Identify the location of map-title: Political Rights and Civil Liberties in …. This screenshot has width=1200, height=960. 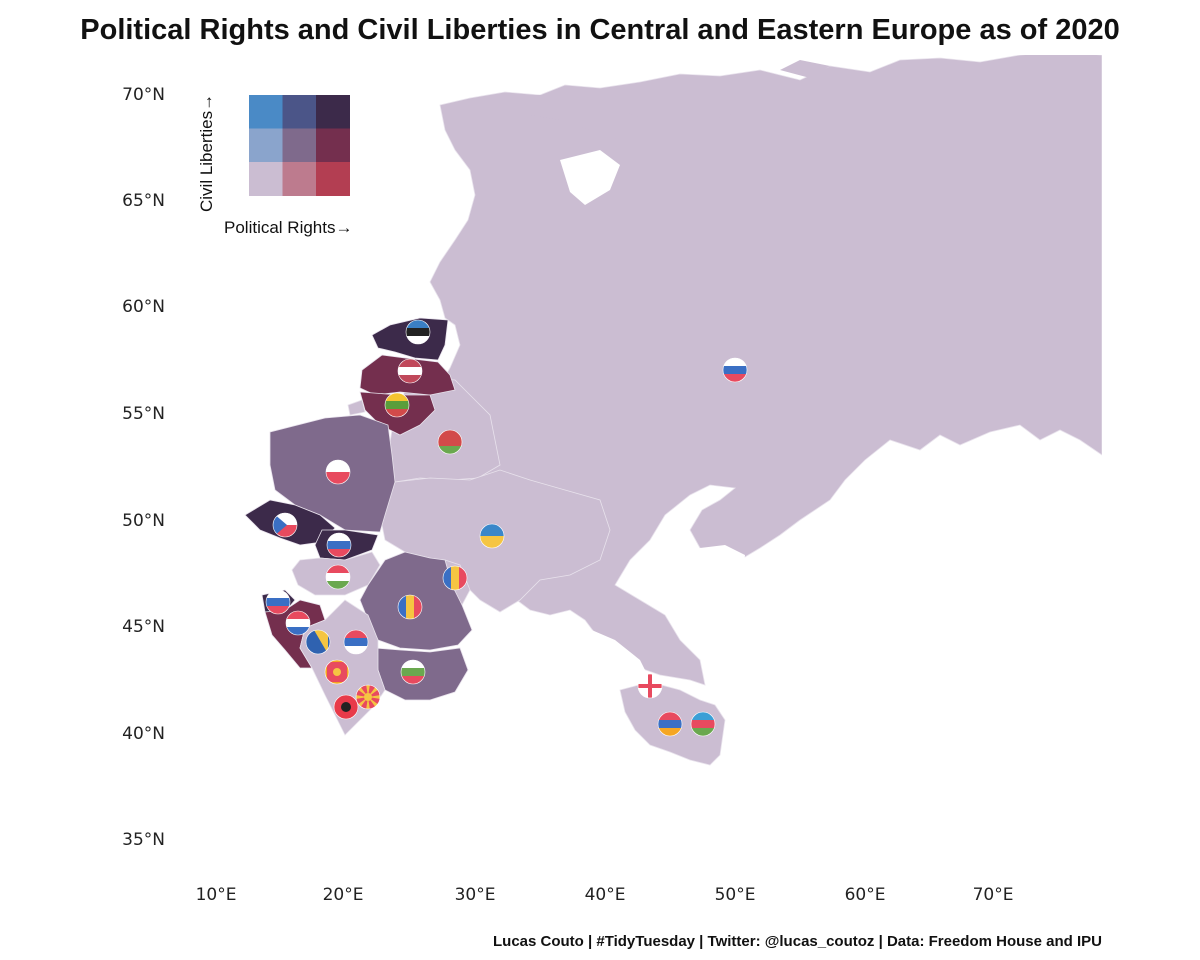
(600, 30).